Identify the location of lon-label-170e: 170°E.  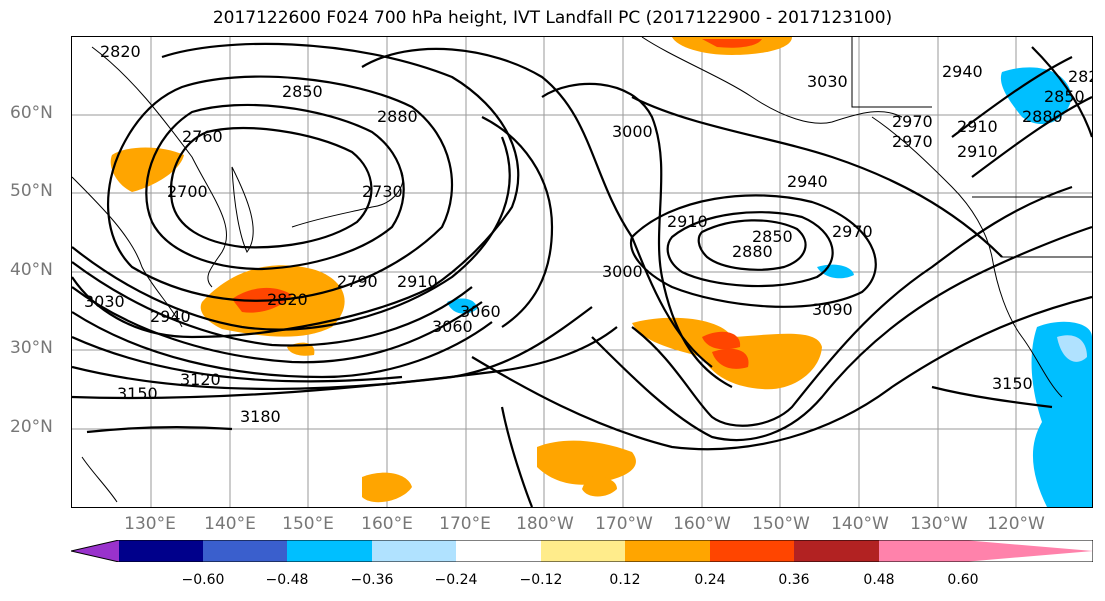
(465, 524).